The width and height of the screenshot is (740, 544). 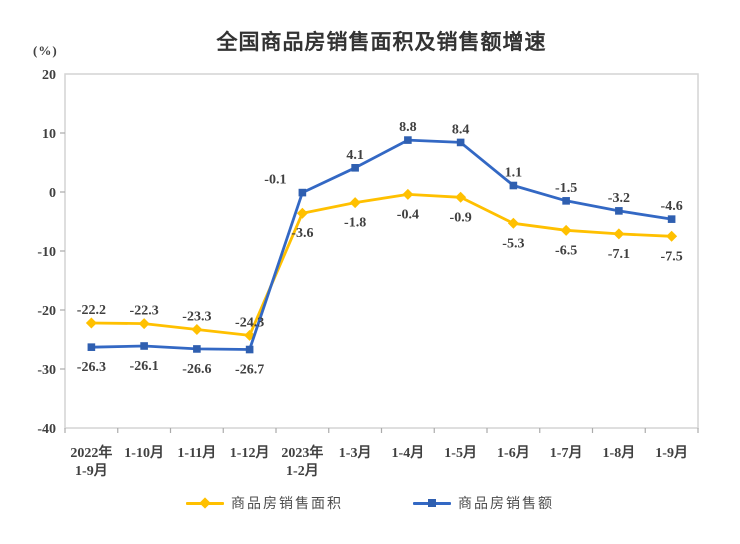 What do you see at coordinates (514, 173) in the screenshot?
I see `data-point-label: 1.1` at bounding box center [514, 173].